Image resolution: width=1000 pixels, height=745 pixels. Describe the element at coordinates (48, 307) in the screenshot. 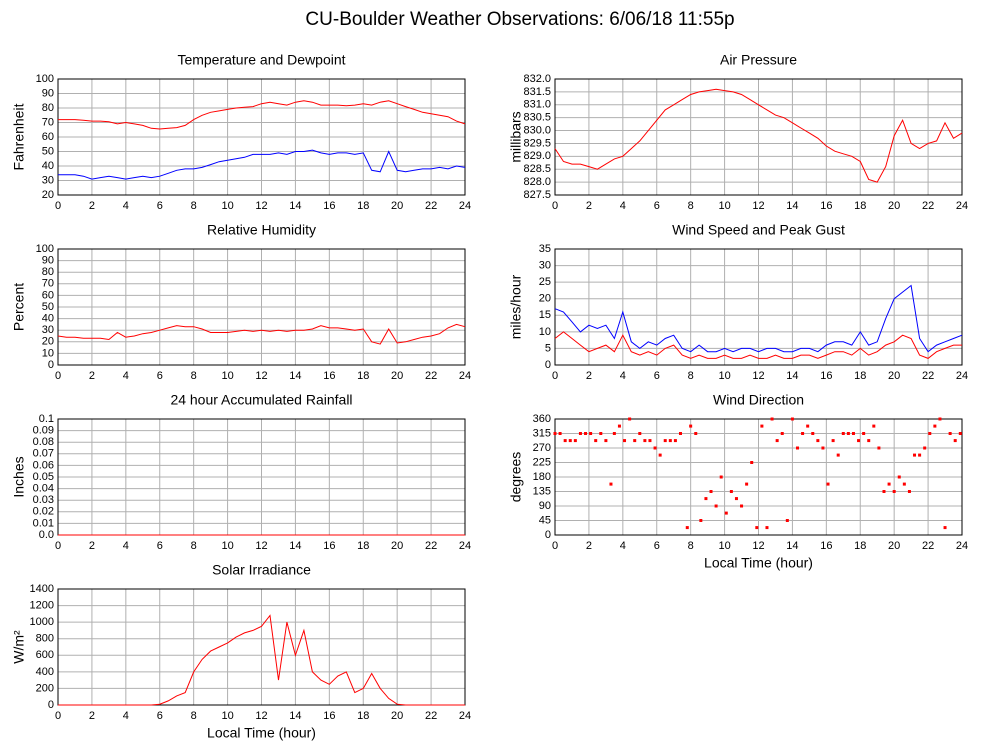

I see `y-tick-label: 50` at that location.